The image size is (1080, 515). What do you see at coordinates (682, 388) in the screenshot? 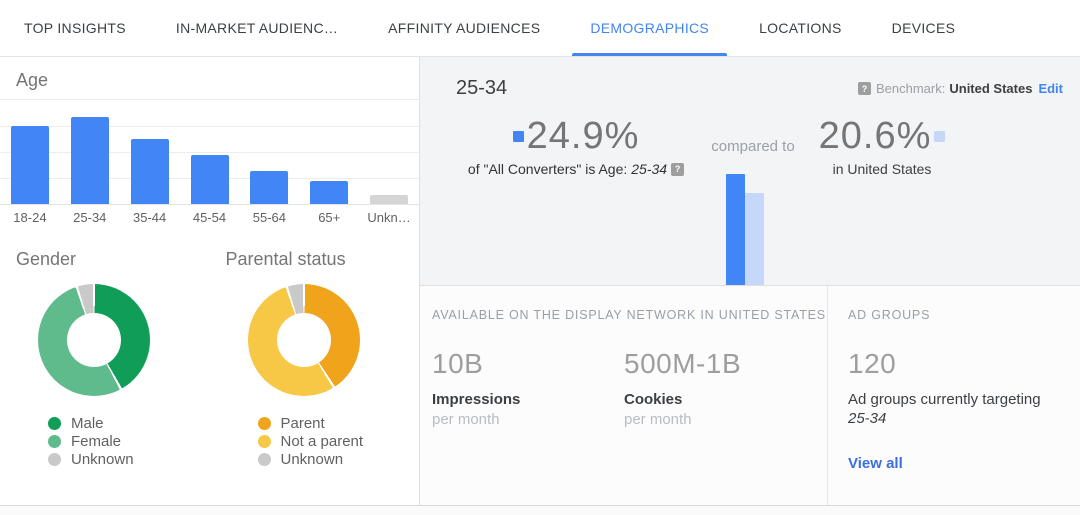
I see `cookies-stat: 500M-1B Cookies per month` at bounding box center [682, 388].